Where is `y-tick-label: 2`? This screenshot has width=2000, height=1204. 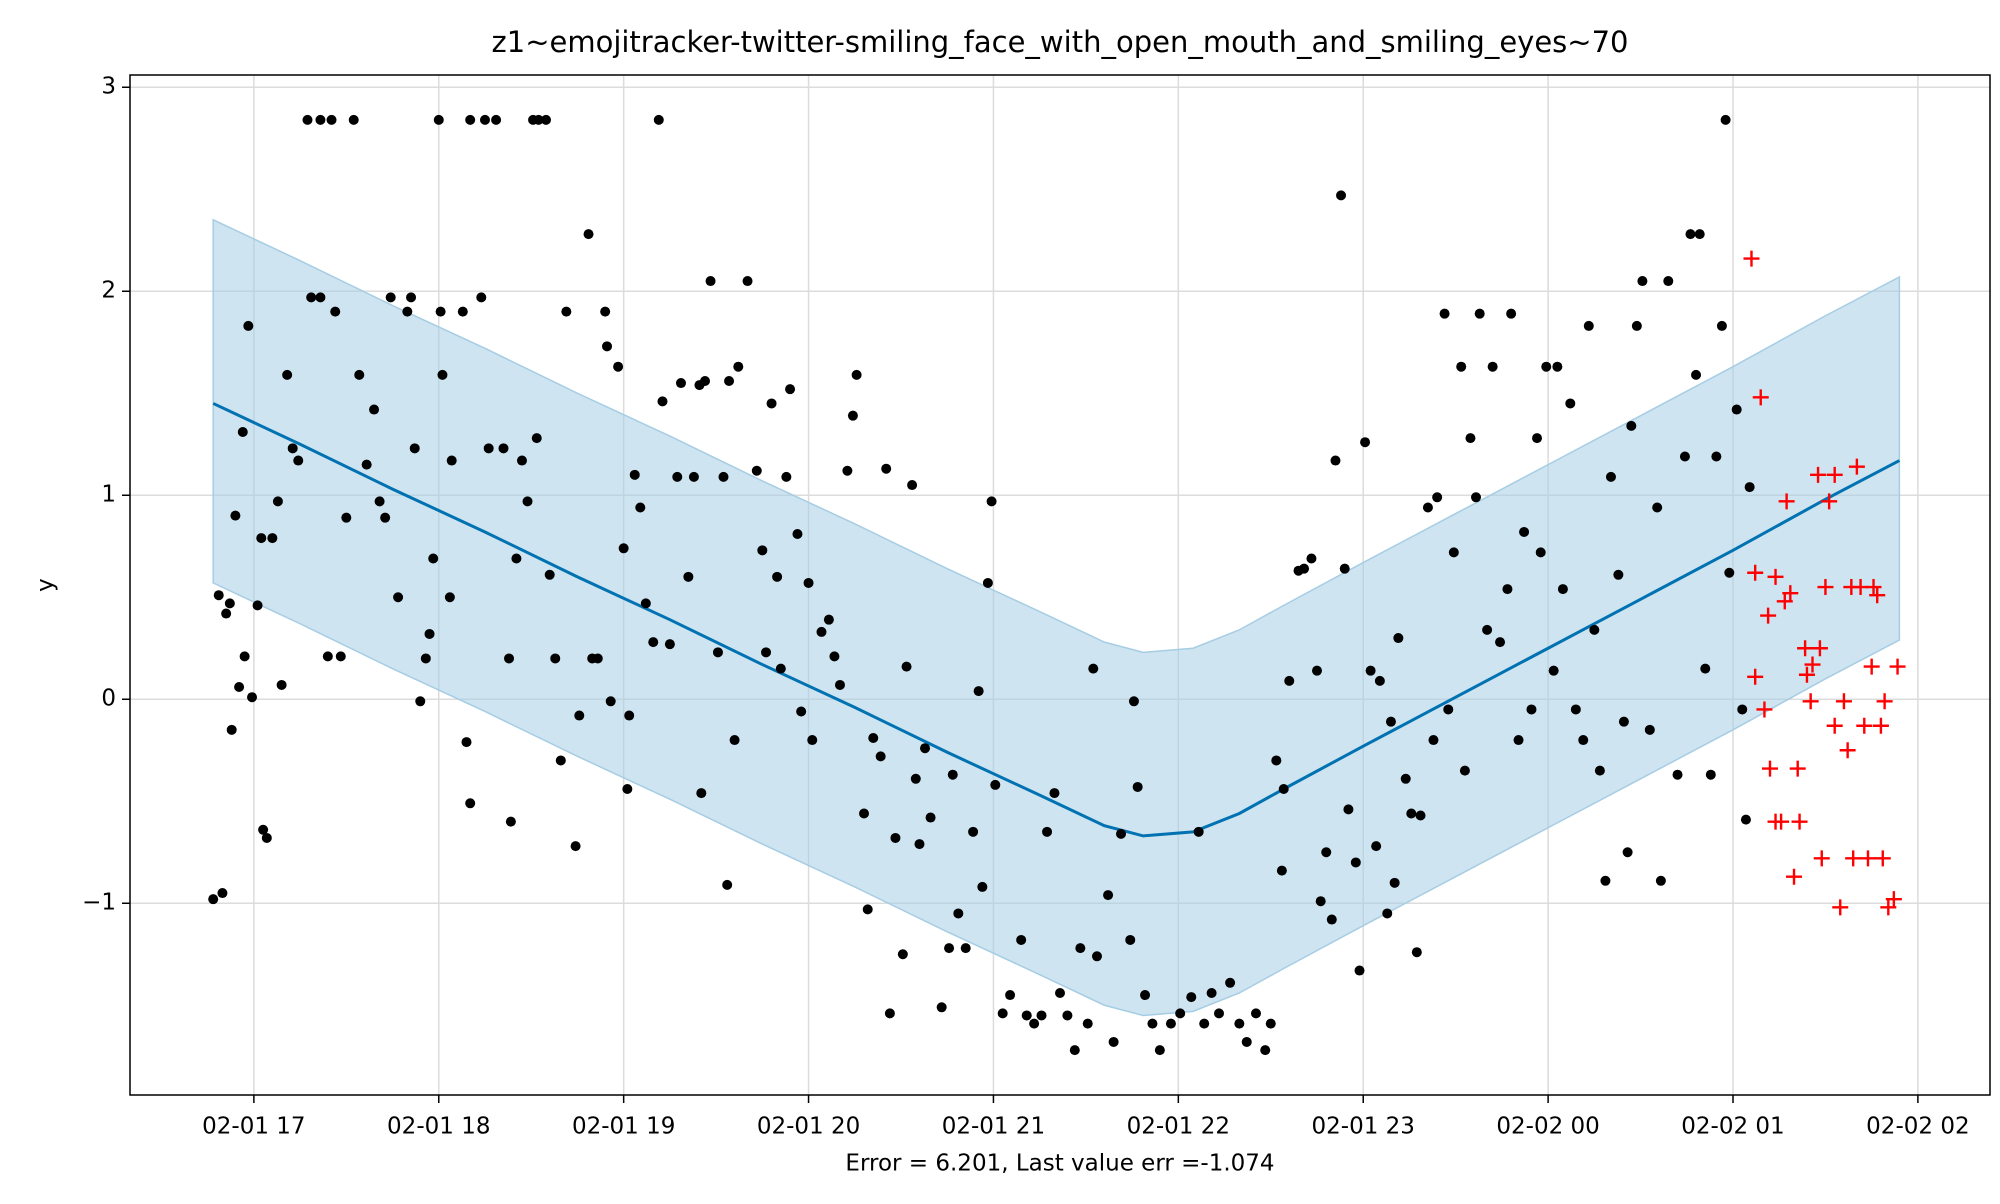
y-tick-label: 2 is located at coordinates (108, 291).